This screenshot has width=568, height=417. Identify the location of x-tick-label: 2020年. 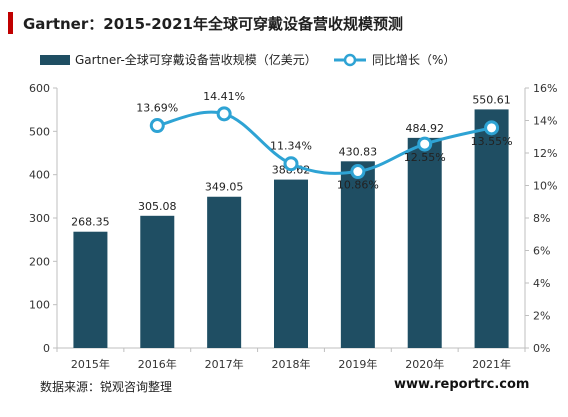
(424, 364).